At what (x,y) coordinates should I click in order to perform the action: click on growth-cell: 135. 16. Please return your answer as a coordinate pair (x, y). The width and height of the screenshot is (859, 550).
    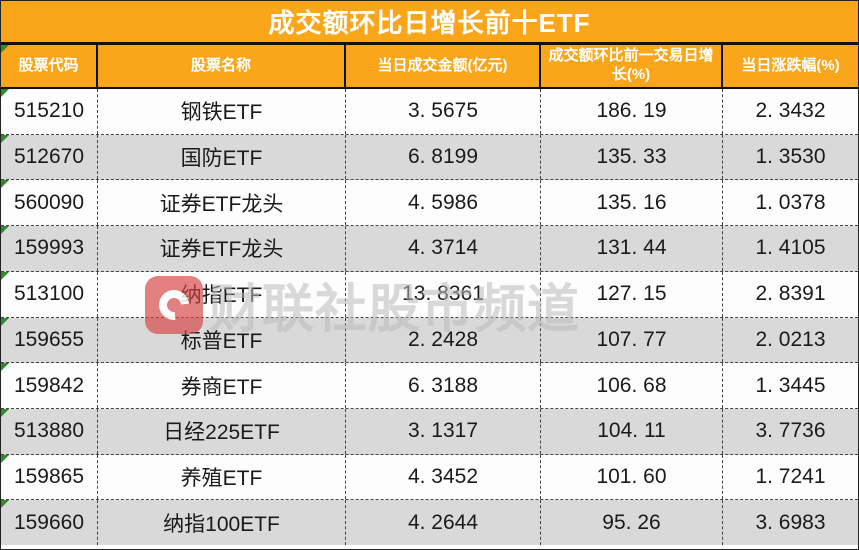
    Looking at the image, I should click on (632, 203).